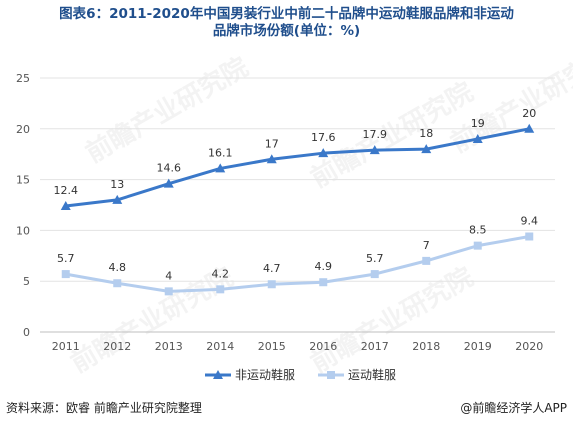 The width and height of the screenshot is (573, 427). I want to click on x-tick-label: 2018, so click(426, 346).